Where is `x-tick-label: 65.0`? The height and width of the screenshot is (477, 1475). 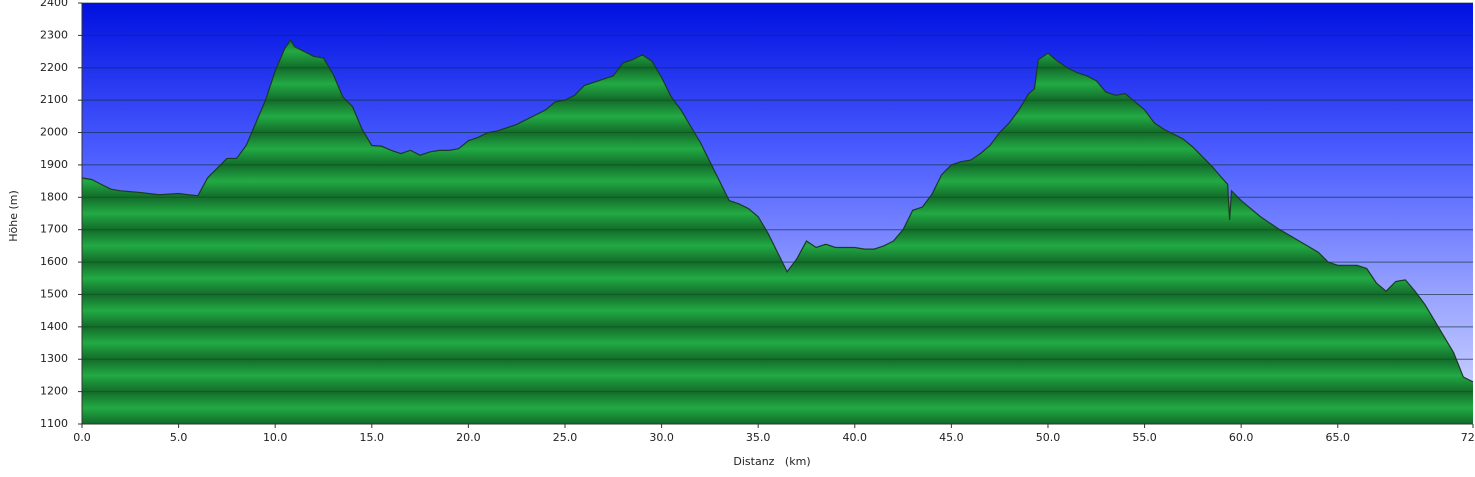 x-tick-label: 65.0 is located at coordinates (1338, 437).